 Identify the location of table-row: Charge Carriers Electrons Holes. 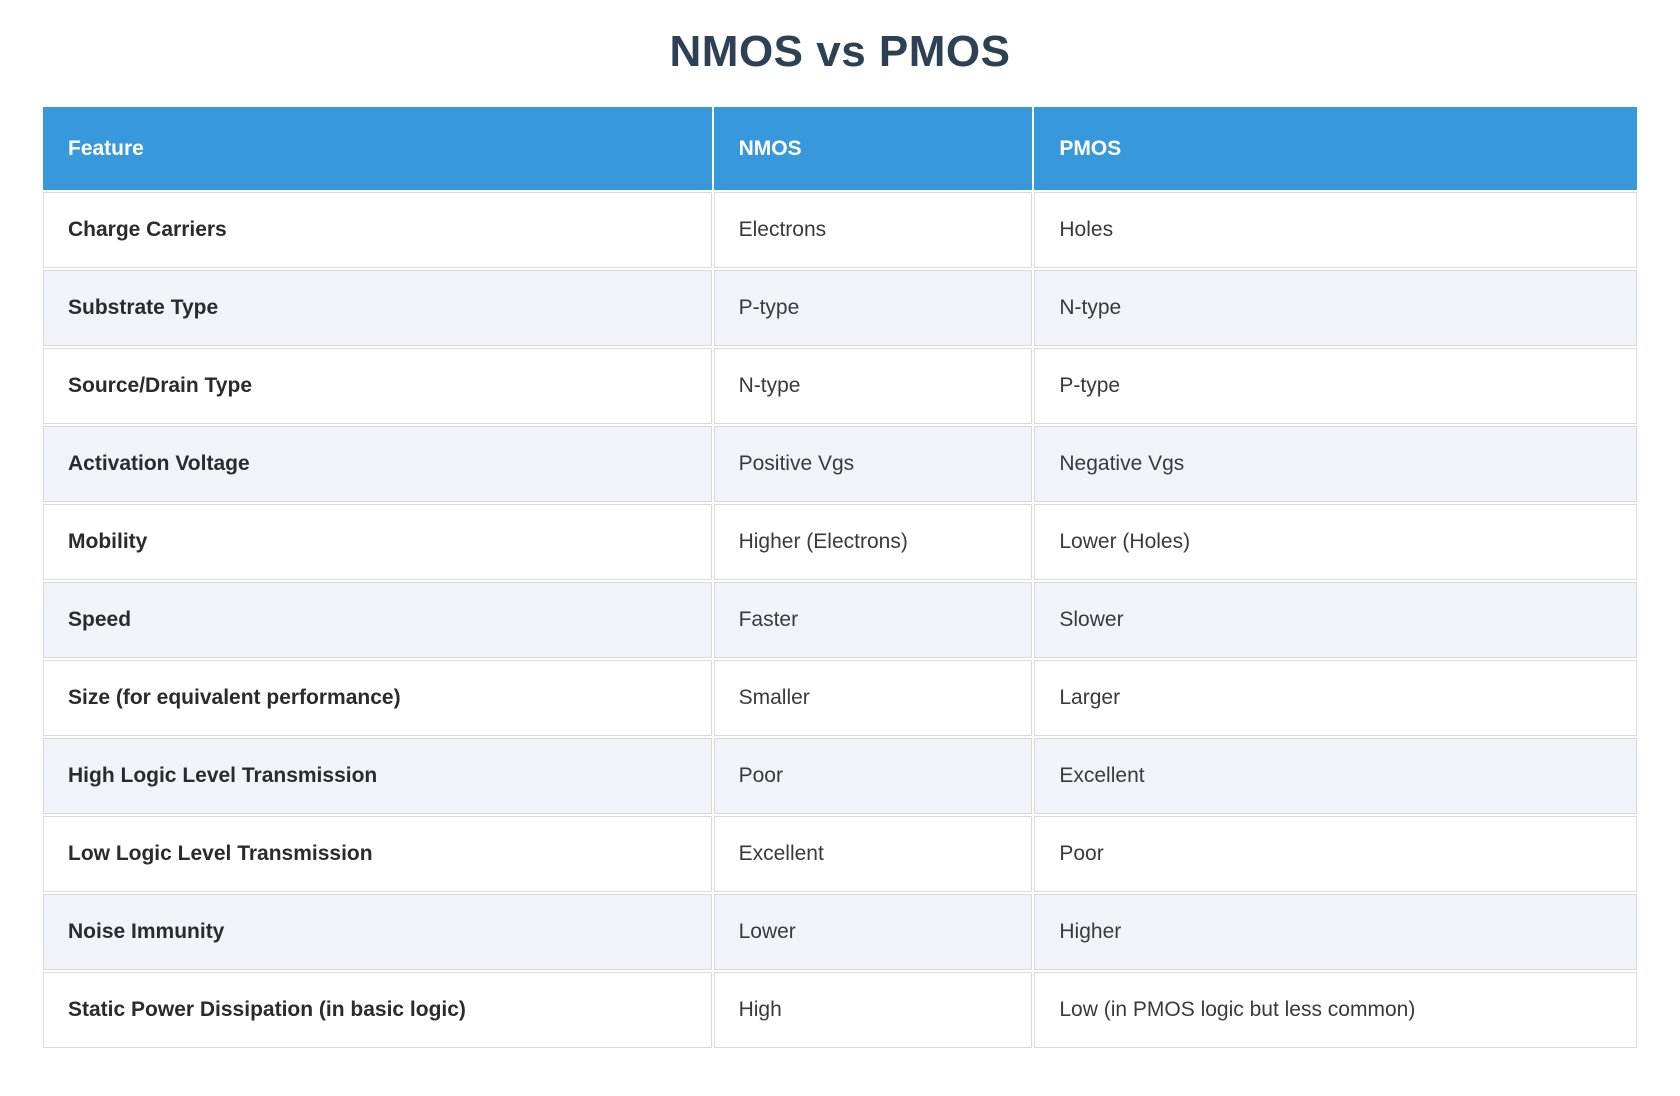
(840, 230).